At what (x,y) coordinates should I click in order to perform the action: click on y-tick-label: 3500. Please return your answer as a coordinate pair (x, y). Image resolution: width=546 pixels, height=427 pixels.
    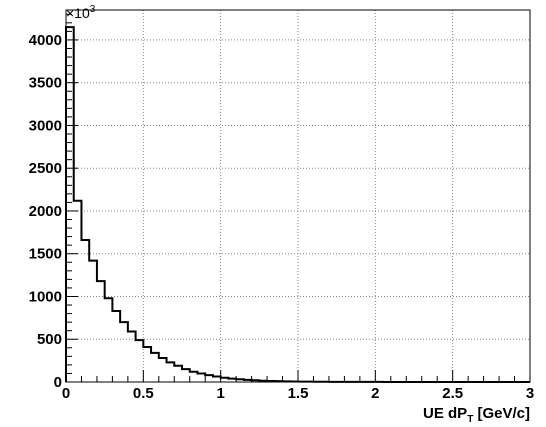
    Looking at the image, I should click on (45, 83).